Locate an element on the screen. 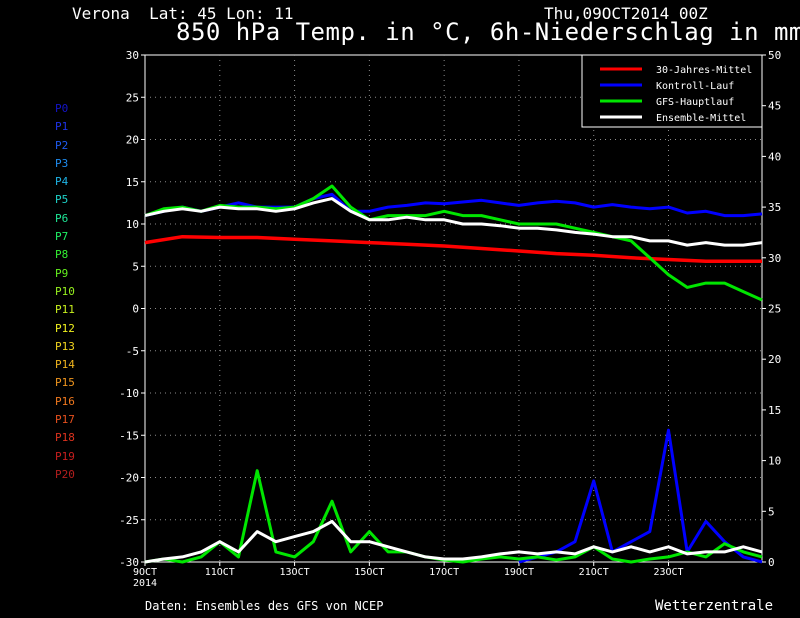  legend-label: Kontroll-Lauf is located at coordinates (695, 86).